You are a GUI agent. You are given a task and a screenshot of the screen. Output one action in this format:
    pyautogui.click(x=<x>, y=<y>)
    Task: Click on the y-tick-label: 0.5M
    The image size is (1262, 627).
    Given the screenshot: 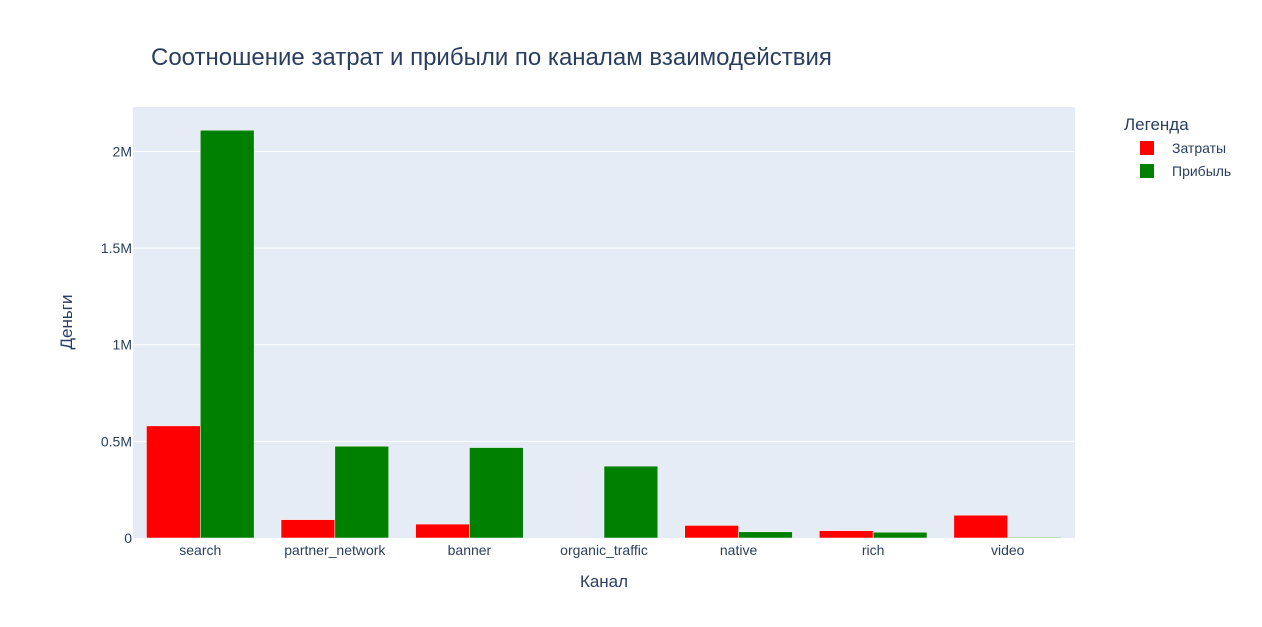 What is the action you would take?
    pyautogui.click(x=116, y=441)
    